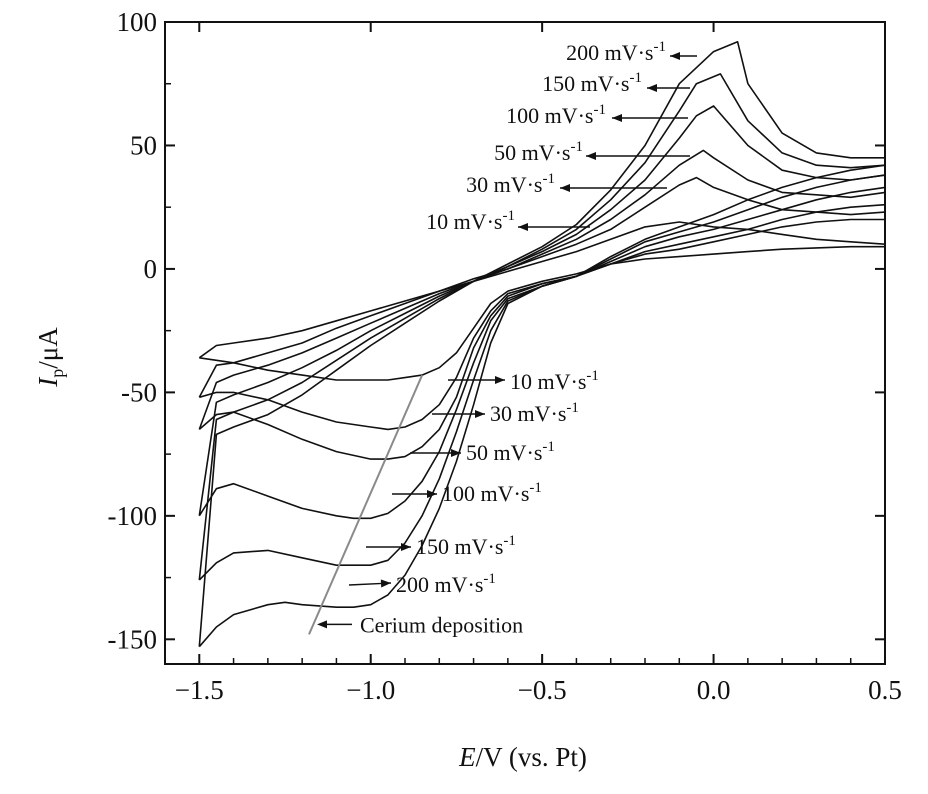 This screenshot has width=928, height=794. I want to click on y-axis-title: Ip/μA, so click(50, 357).